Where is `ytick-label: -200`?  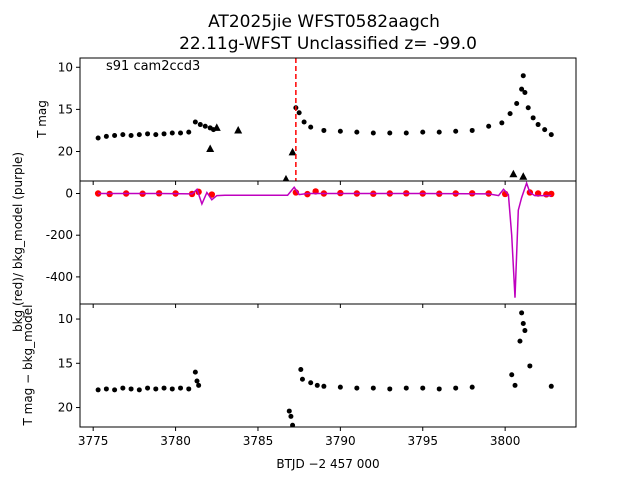 ytick-label: -200 is located at coordinates (59, 235).